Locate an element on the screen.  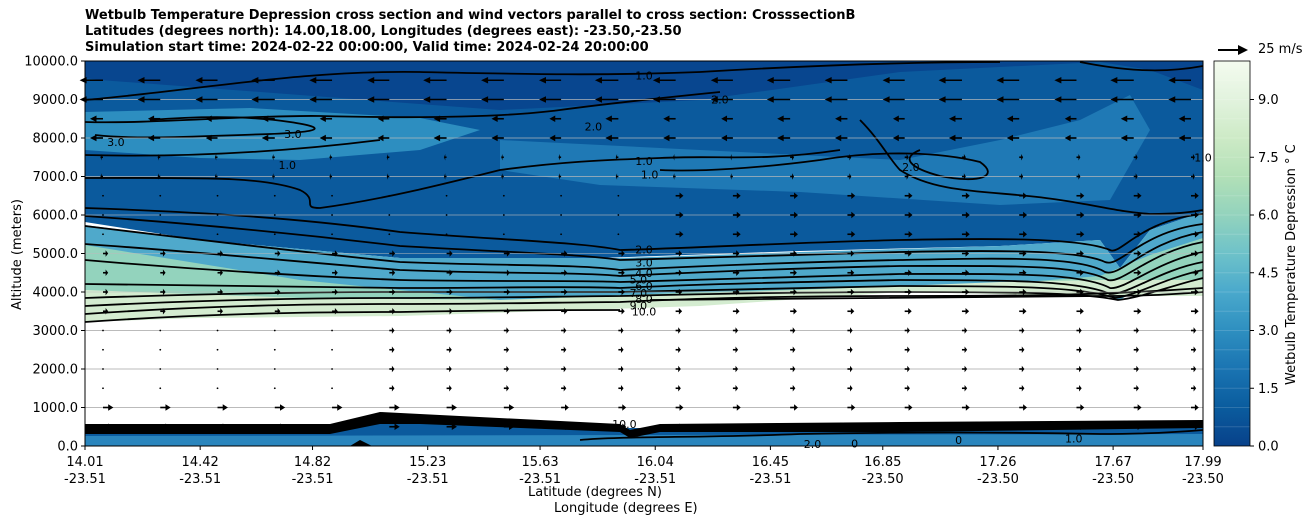
surface-contour-cluster is located at coordinates (644, 425).